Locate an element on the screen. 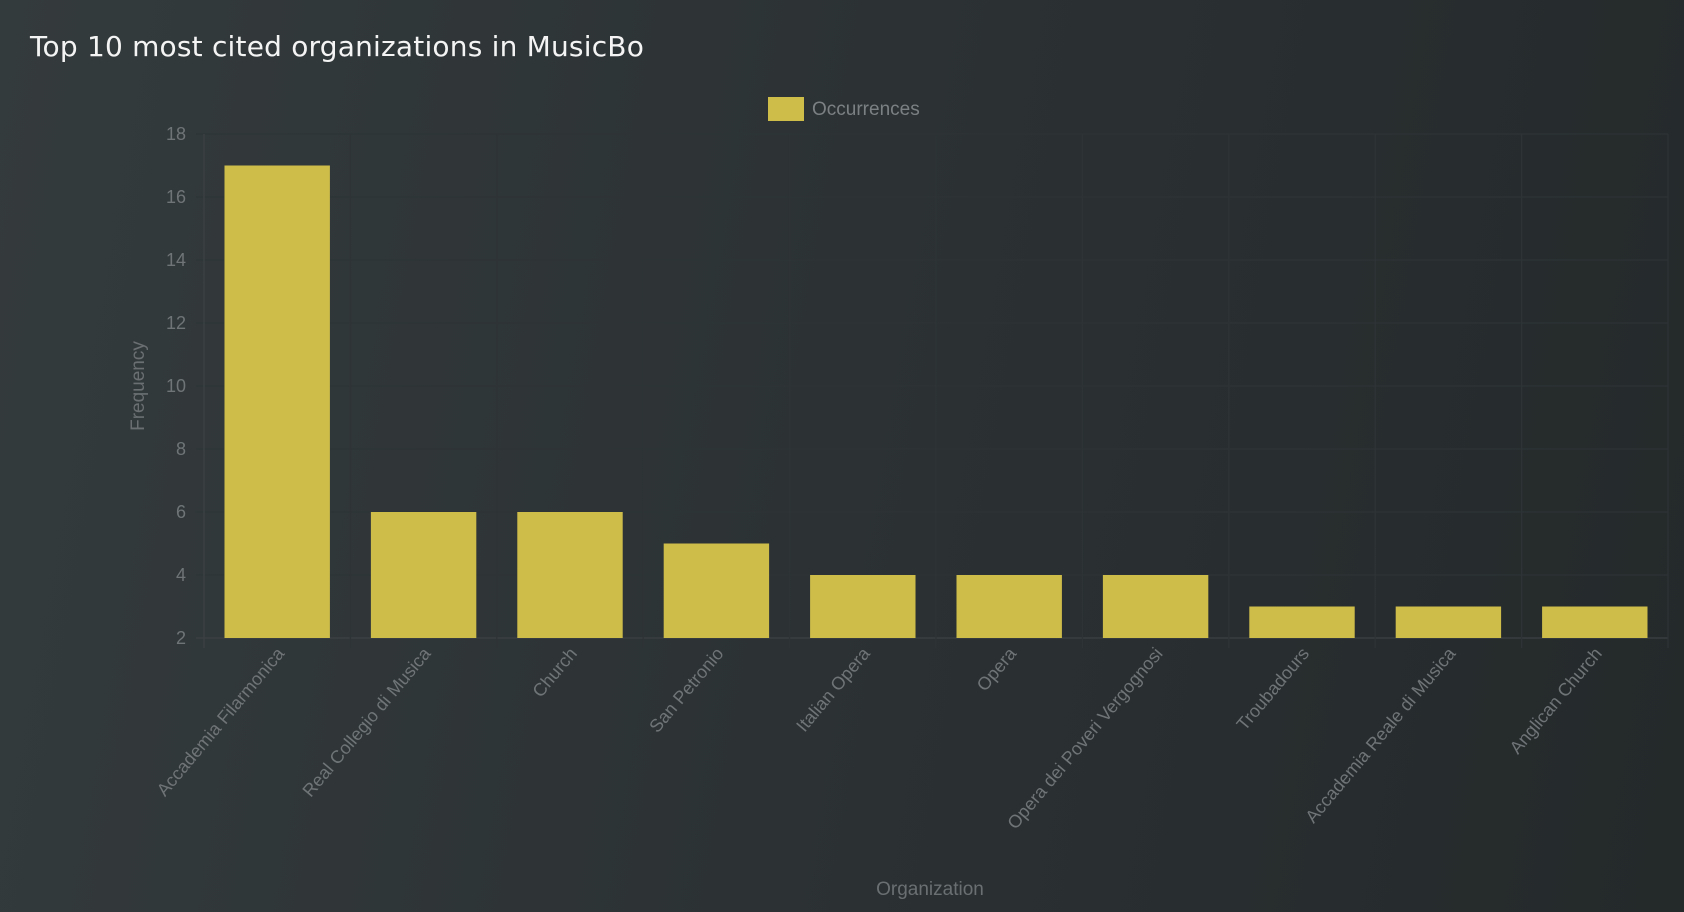 This screenshot has height=912, width=1684. y-tick-label: 4 is located at coordinates (181, 575).